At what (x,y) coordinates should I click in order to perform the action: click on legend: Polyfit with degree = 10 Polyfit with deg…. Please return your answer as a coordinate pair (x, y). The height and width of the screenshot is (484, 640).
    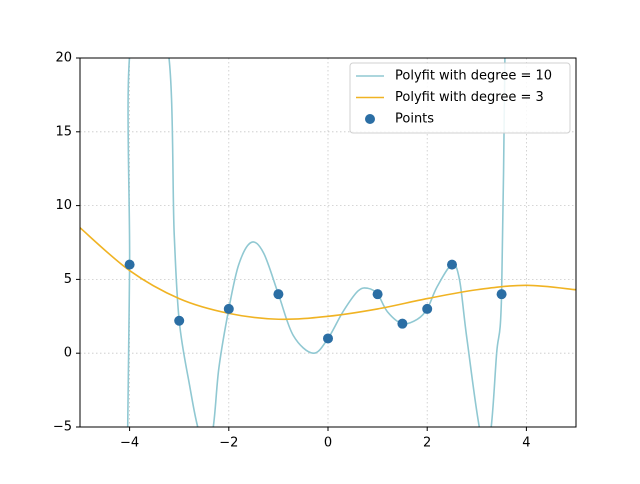
    Looking at the image, I should click on (460, 98).